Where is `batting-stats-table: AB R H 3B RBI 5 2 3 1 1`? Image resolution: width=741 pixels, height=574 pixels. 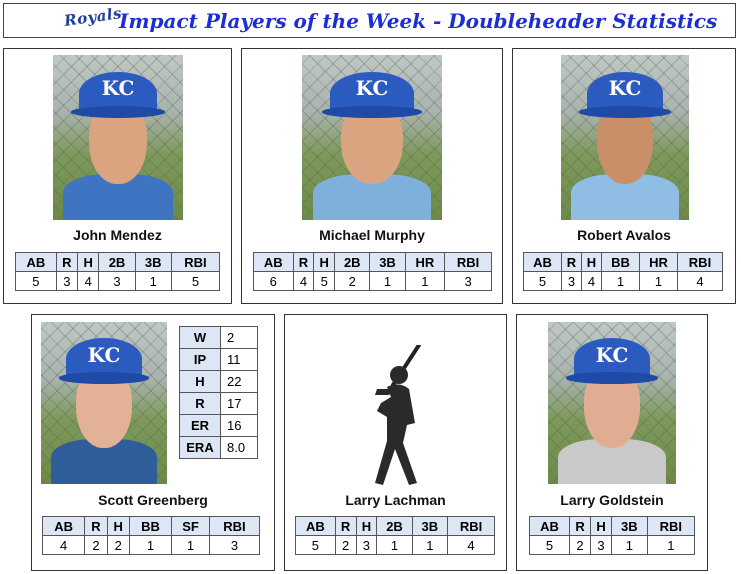
batting-stats-table: AB R H 3B RBI 5 2 3 1 1 is located at coordinates (612, 535).